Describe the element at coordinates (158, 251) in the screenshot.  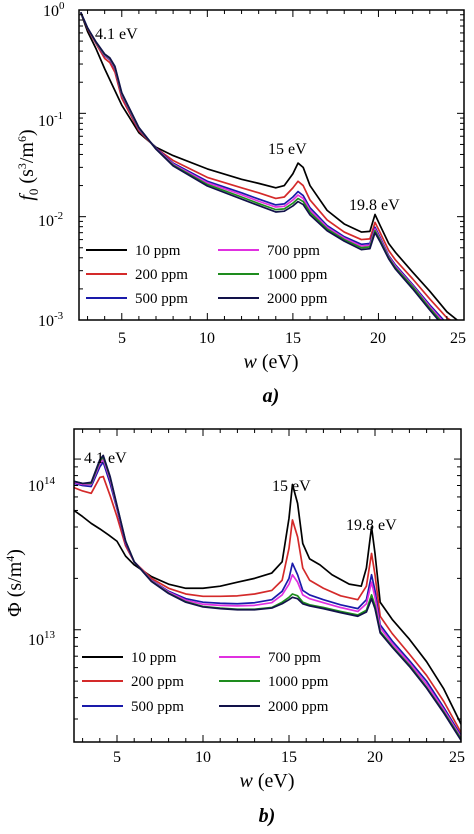
I see `panel-a-legend-label-10ppm: 10 ppm` at that location.